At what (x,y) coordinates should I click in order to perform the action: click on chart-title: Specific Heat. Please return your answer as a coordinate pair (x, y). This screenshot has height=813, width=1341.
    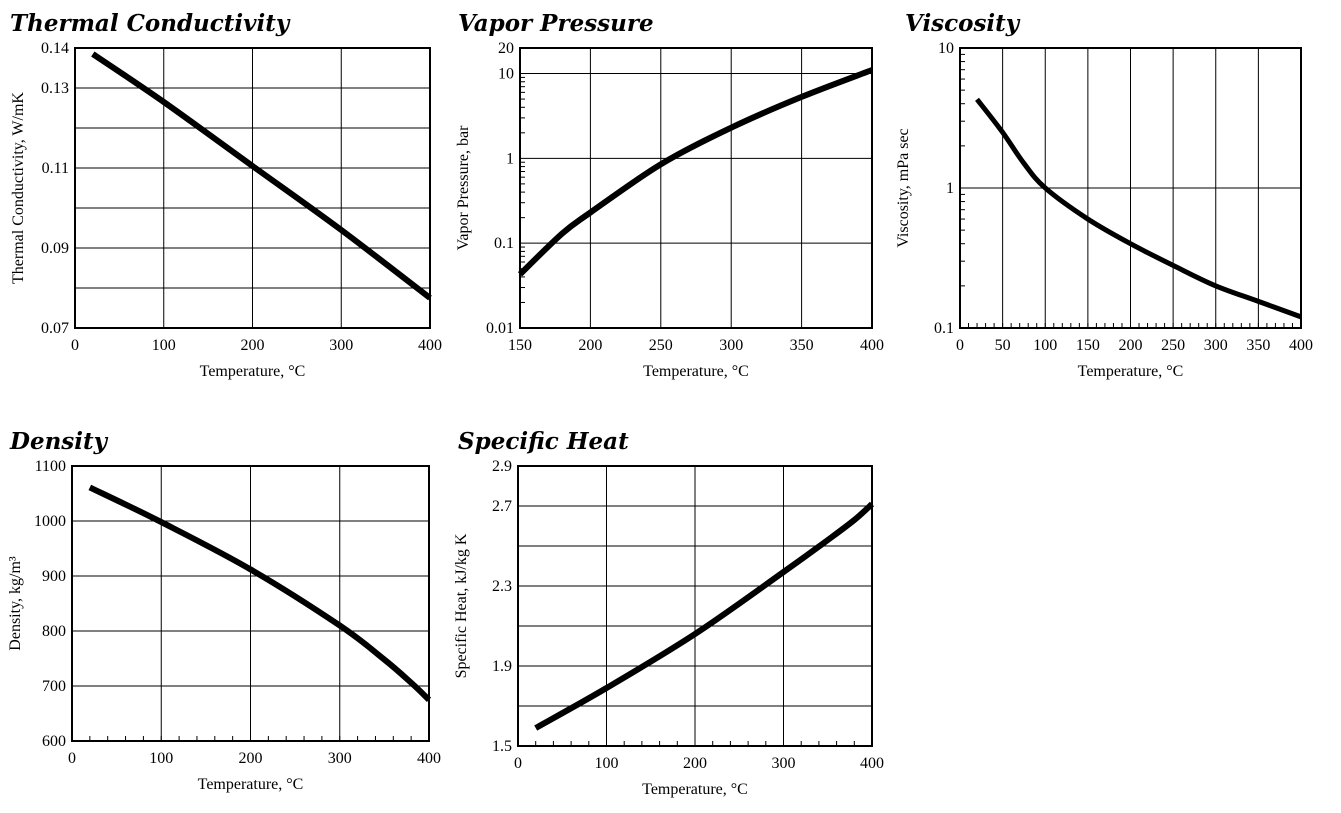
    Looking at the image, I should click on (543, 441).